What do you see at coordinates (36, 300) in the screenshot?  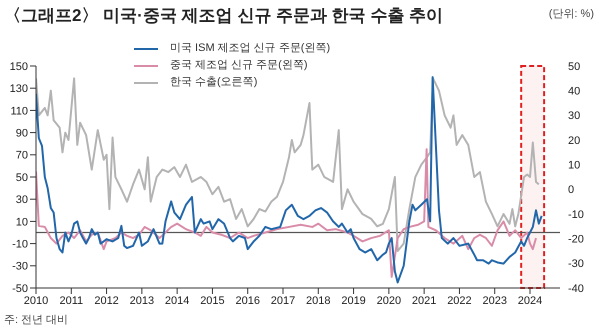 I see `x-tick-label: 2010` at bounding box center [36, 300].